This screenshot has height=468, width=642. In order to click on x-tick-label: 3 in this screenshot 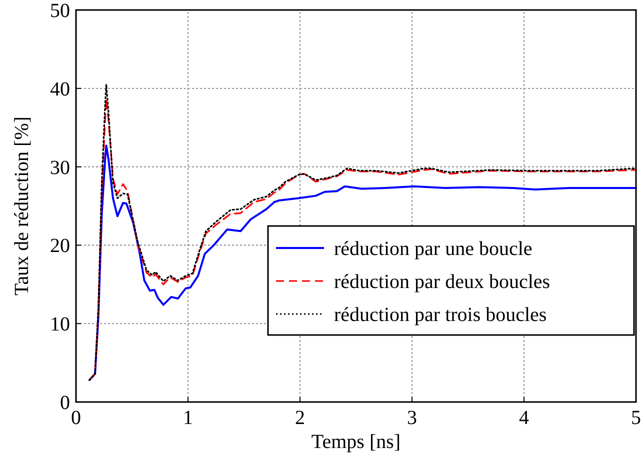, I will do `click(412, 418)`.